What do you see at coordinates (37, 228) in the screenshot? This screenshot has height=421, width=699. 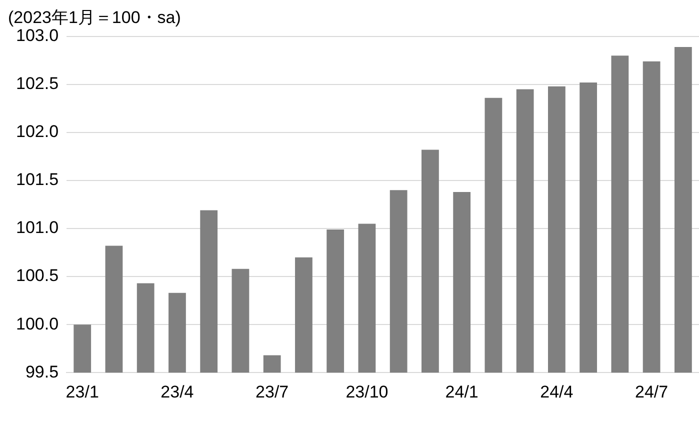 I see `y-tick-label: 101.0` at bounding box center [37, 228].